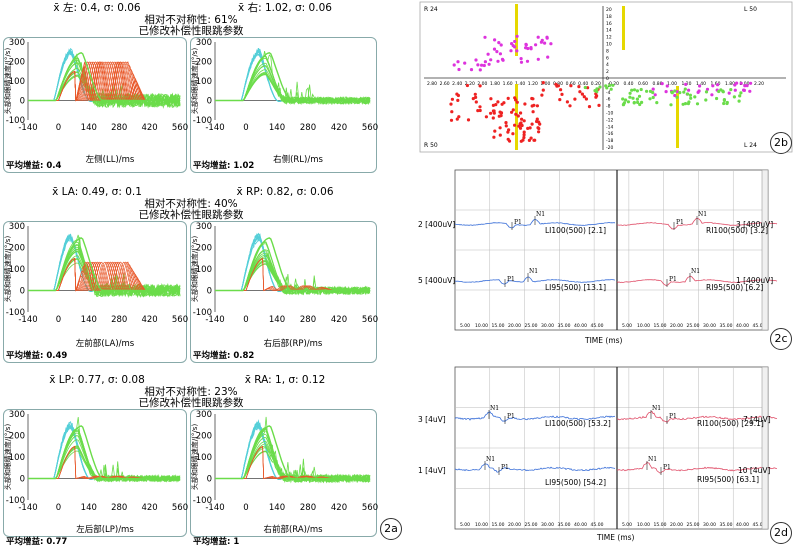 Image resolution: width=794 pixels, height=547 pixels. I want to click on scatter-x-tick: 2.60, so click(445, 84).